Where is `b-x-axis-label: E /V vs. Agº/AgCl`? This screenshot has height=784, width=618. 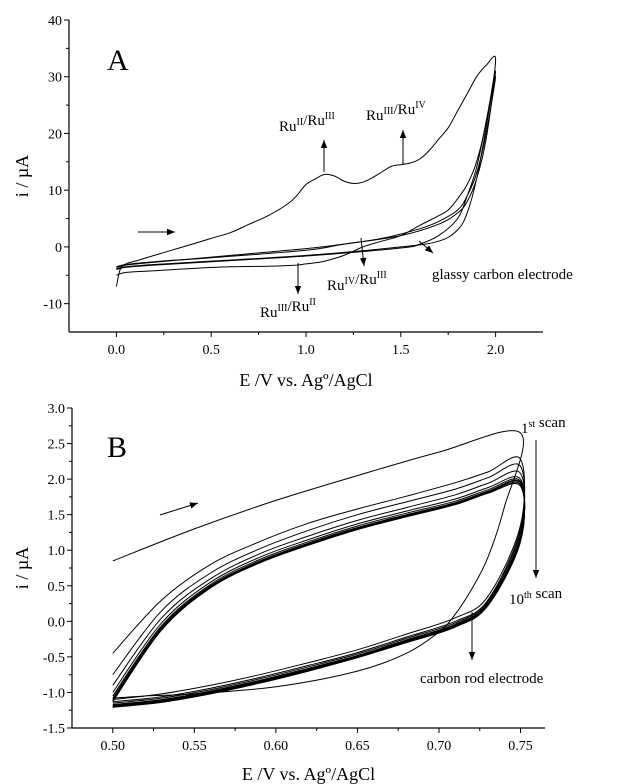 b-x-axis-label: E /V vs. Agº/AgCl is located at coordinates (308, 774).